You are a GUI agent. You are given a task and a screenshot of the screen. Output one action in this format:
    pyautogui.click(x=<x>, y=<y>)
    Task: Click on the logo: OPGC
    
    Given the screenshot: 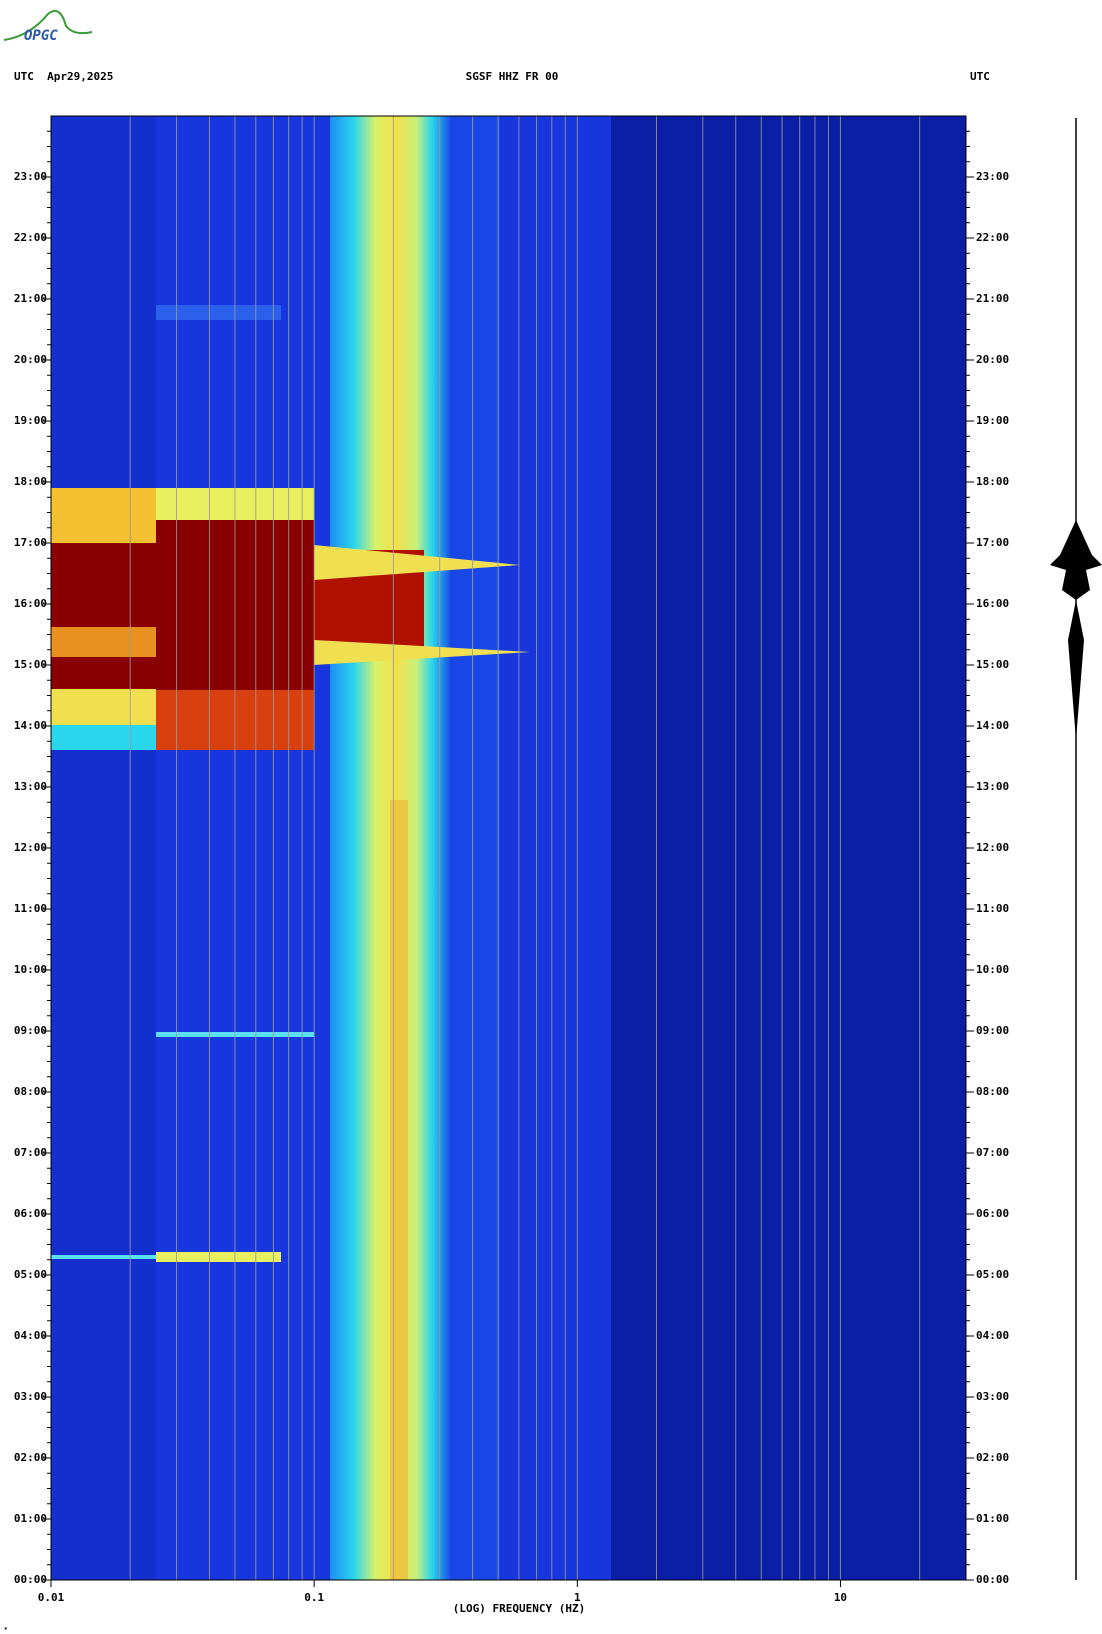 What is the action you would take?
    pyautogui.click(x=48, y=27)
    